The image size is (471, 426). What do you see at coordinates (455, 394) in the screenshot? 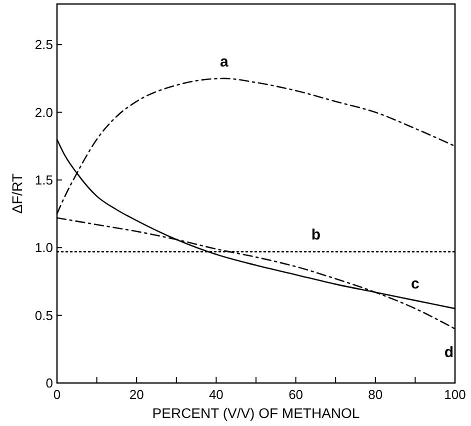
I see `x-tick-label: 100` at bounding box center [455, 394].